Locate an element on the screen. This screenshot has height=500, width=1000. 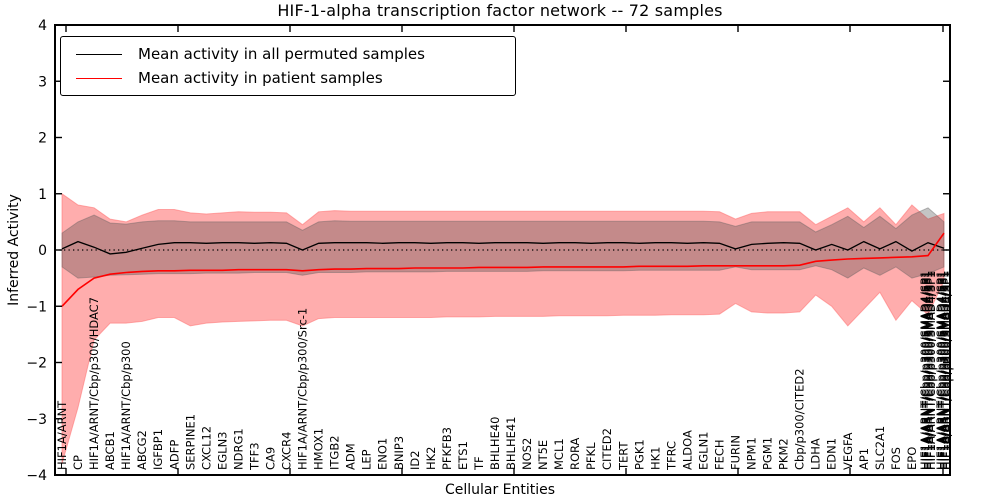
x-tick-label: AP1 is located at coordinates (864, 459).